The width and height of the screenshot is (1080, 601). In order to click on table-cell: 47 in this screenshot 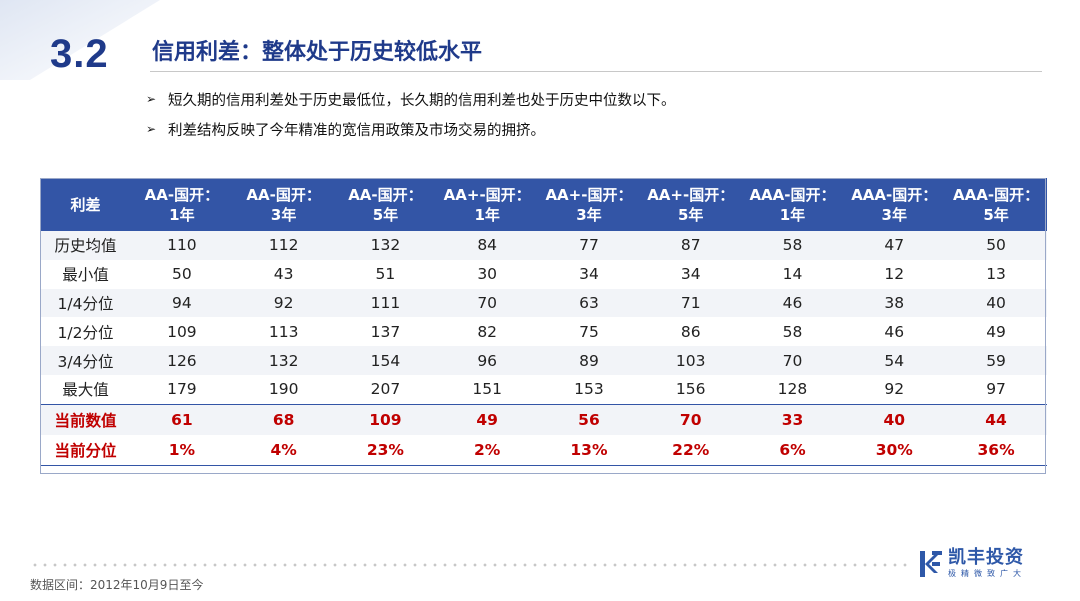, I will do `click(894, 245)`.